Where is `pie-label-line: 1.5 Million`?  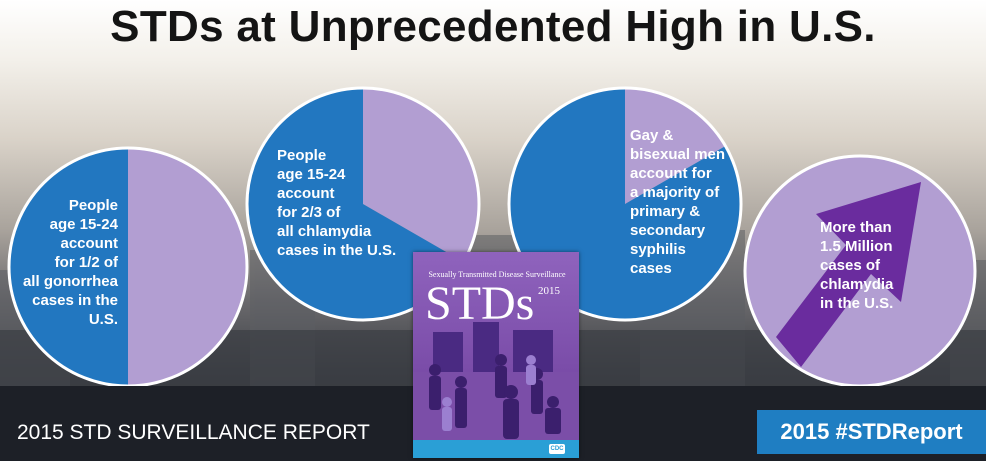 pie-label-line: 1.5 Million is located at coordinates (856, 246).